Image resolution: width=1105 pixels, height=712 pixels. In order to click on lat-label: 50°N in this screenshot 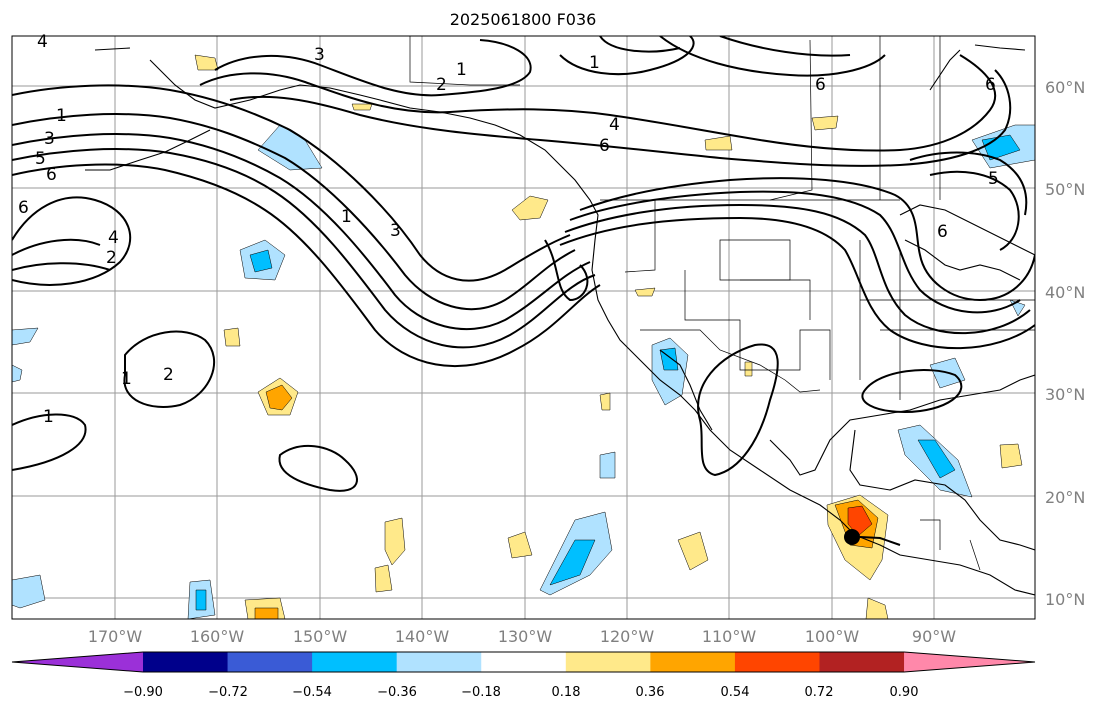, I will do `click(1065, 189)`.